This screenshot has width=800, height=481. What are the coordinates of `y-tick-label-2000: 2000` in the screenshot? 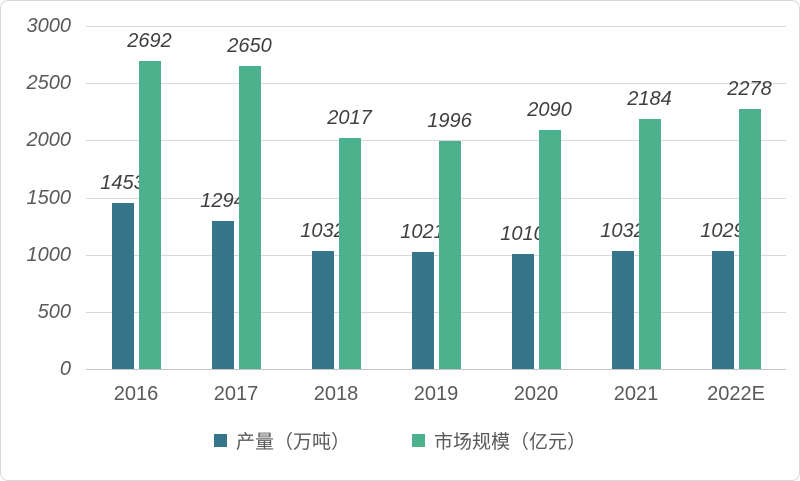 It's located at (49, 140).